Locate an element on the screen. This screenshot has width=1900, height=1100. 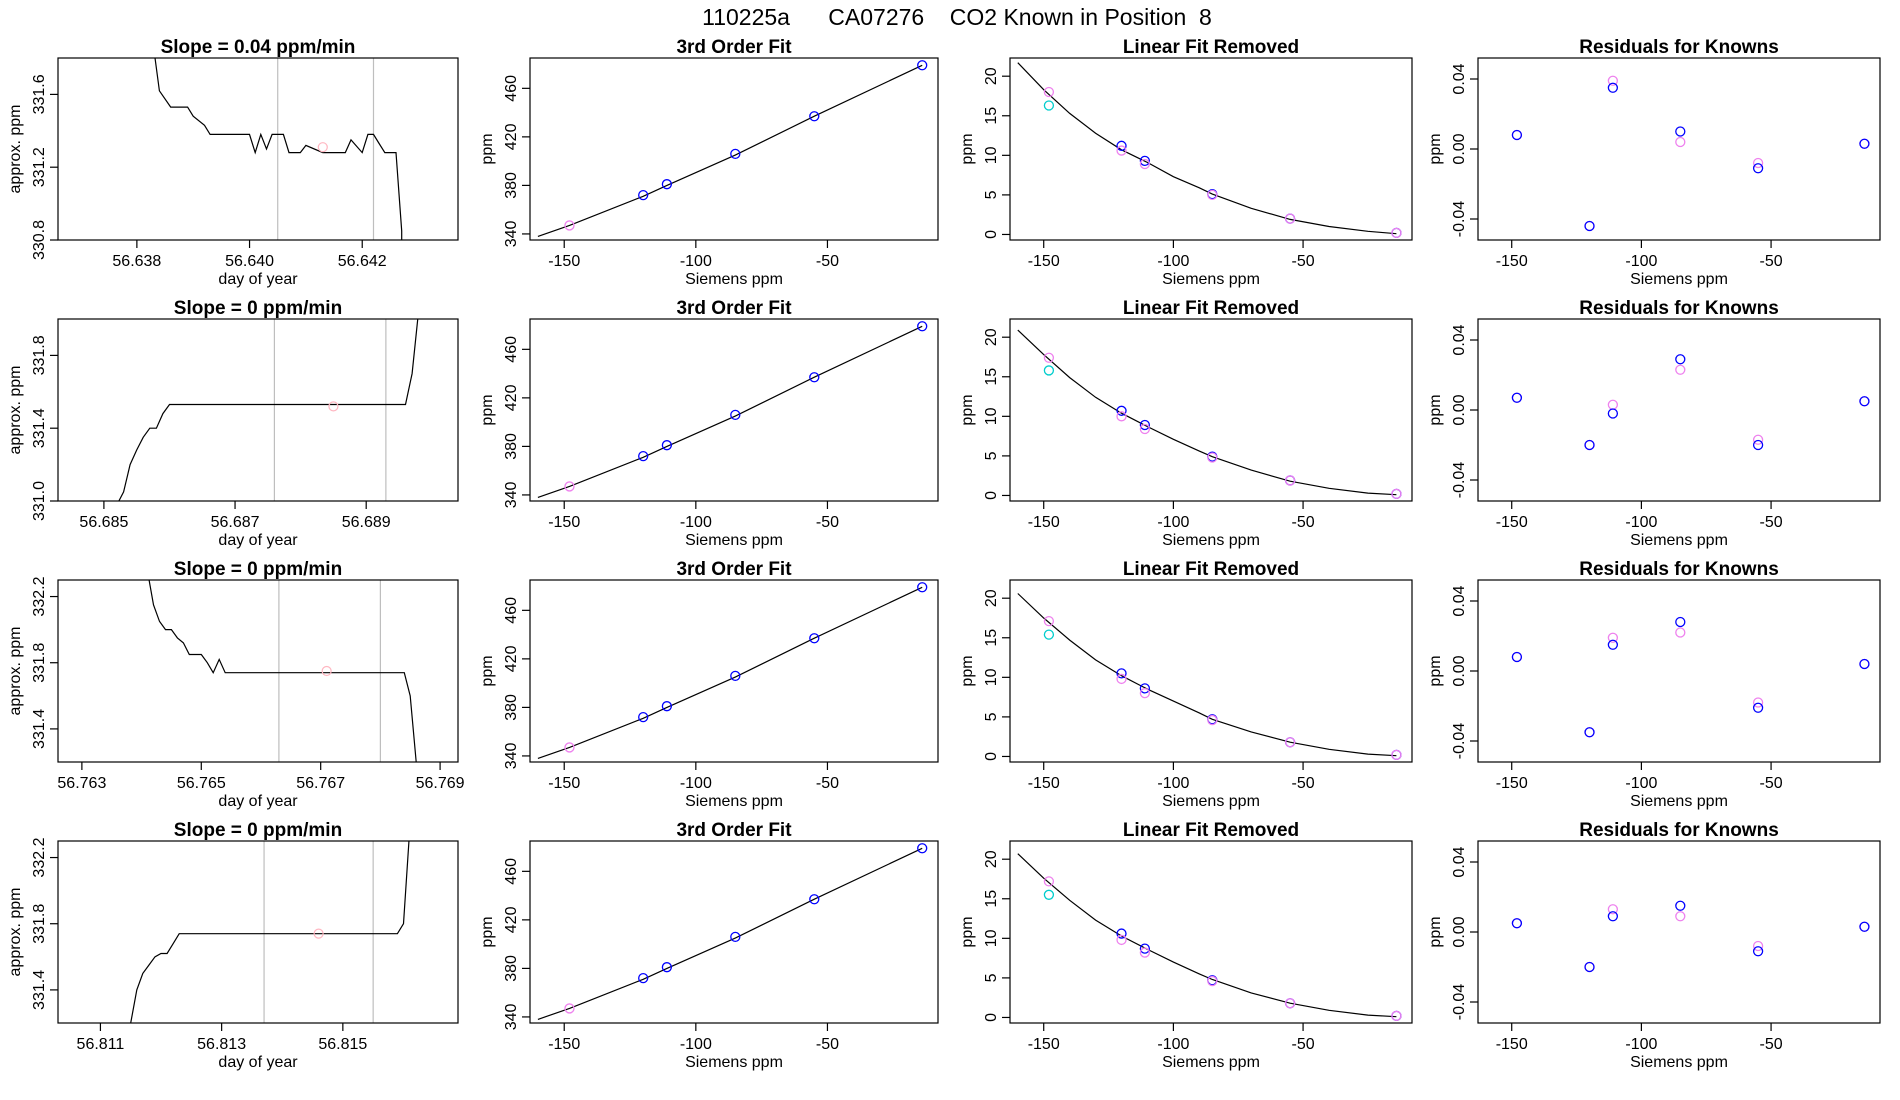
x-tick-label: 56.685 is located at coordinates (103, 522).